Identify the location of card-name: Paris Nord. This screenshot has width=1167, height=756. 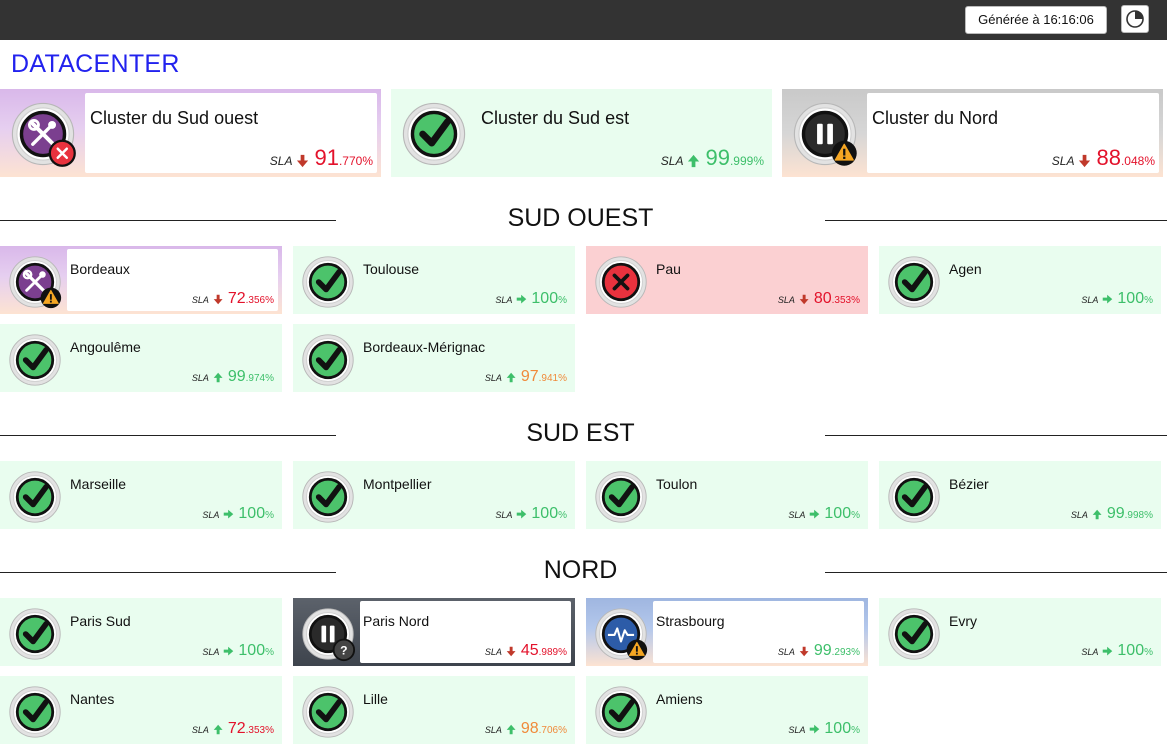
(396, 621).